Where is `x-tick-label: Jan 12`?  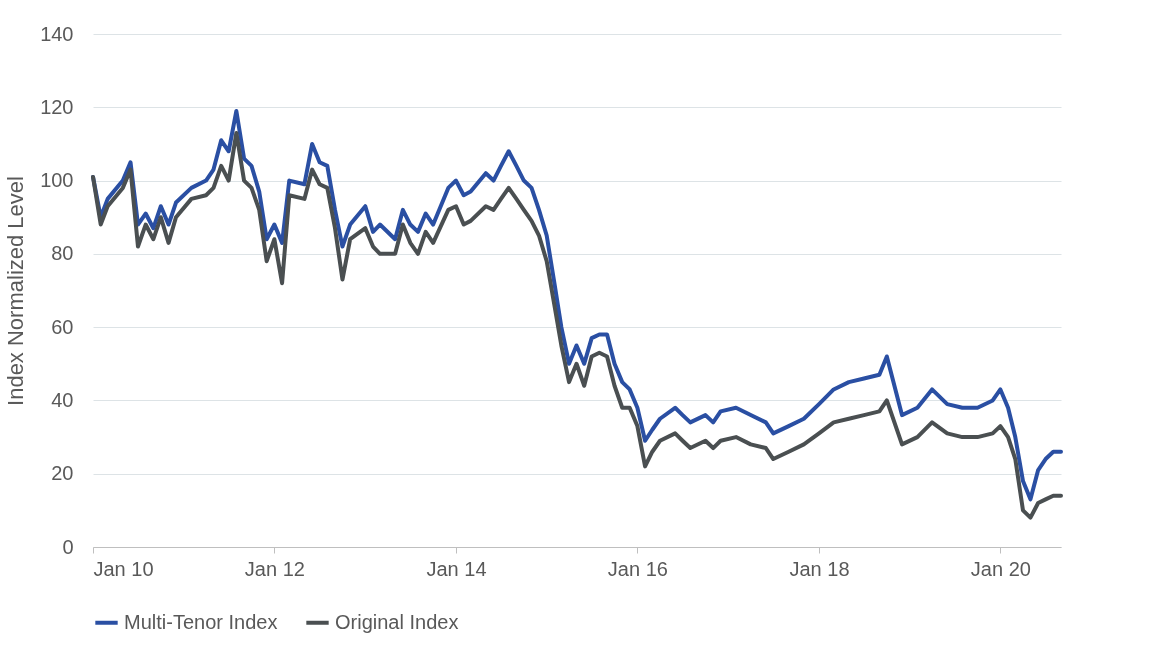 x-tick-label: Jan 12 is located at coordinates (274, 568).